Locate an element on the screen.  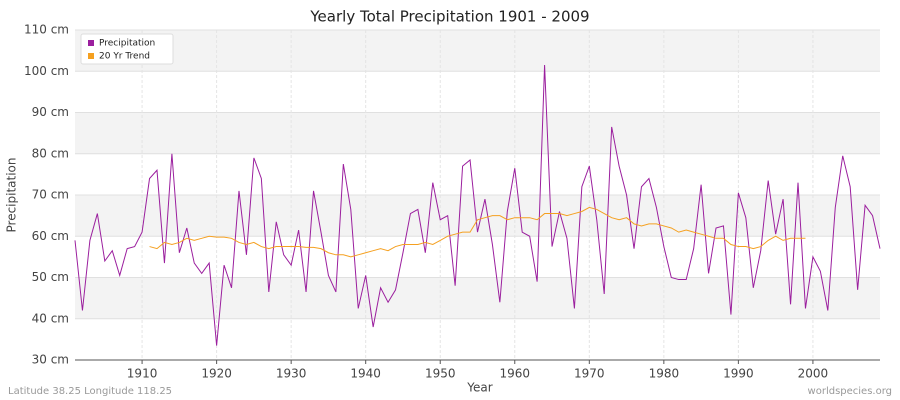
y-tick-label: 80 cm is located at coordinates (50, 153).